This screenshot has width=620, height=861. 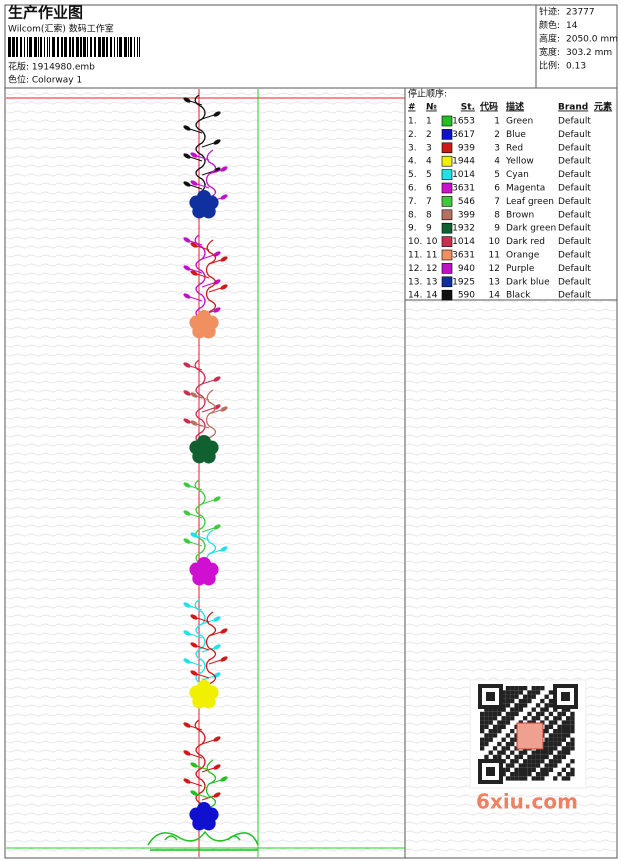 I want to click on cell: 6, so click(x=497, y=189).